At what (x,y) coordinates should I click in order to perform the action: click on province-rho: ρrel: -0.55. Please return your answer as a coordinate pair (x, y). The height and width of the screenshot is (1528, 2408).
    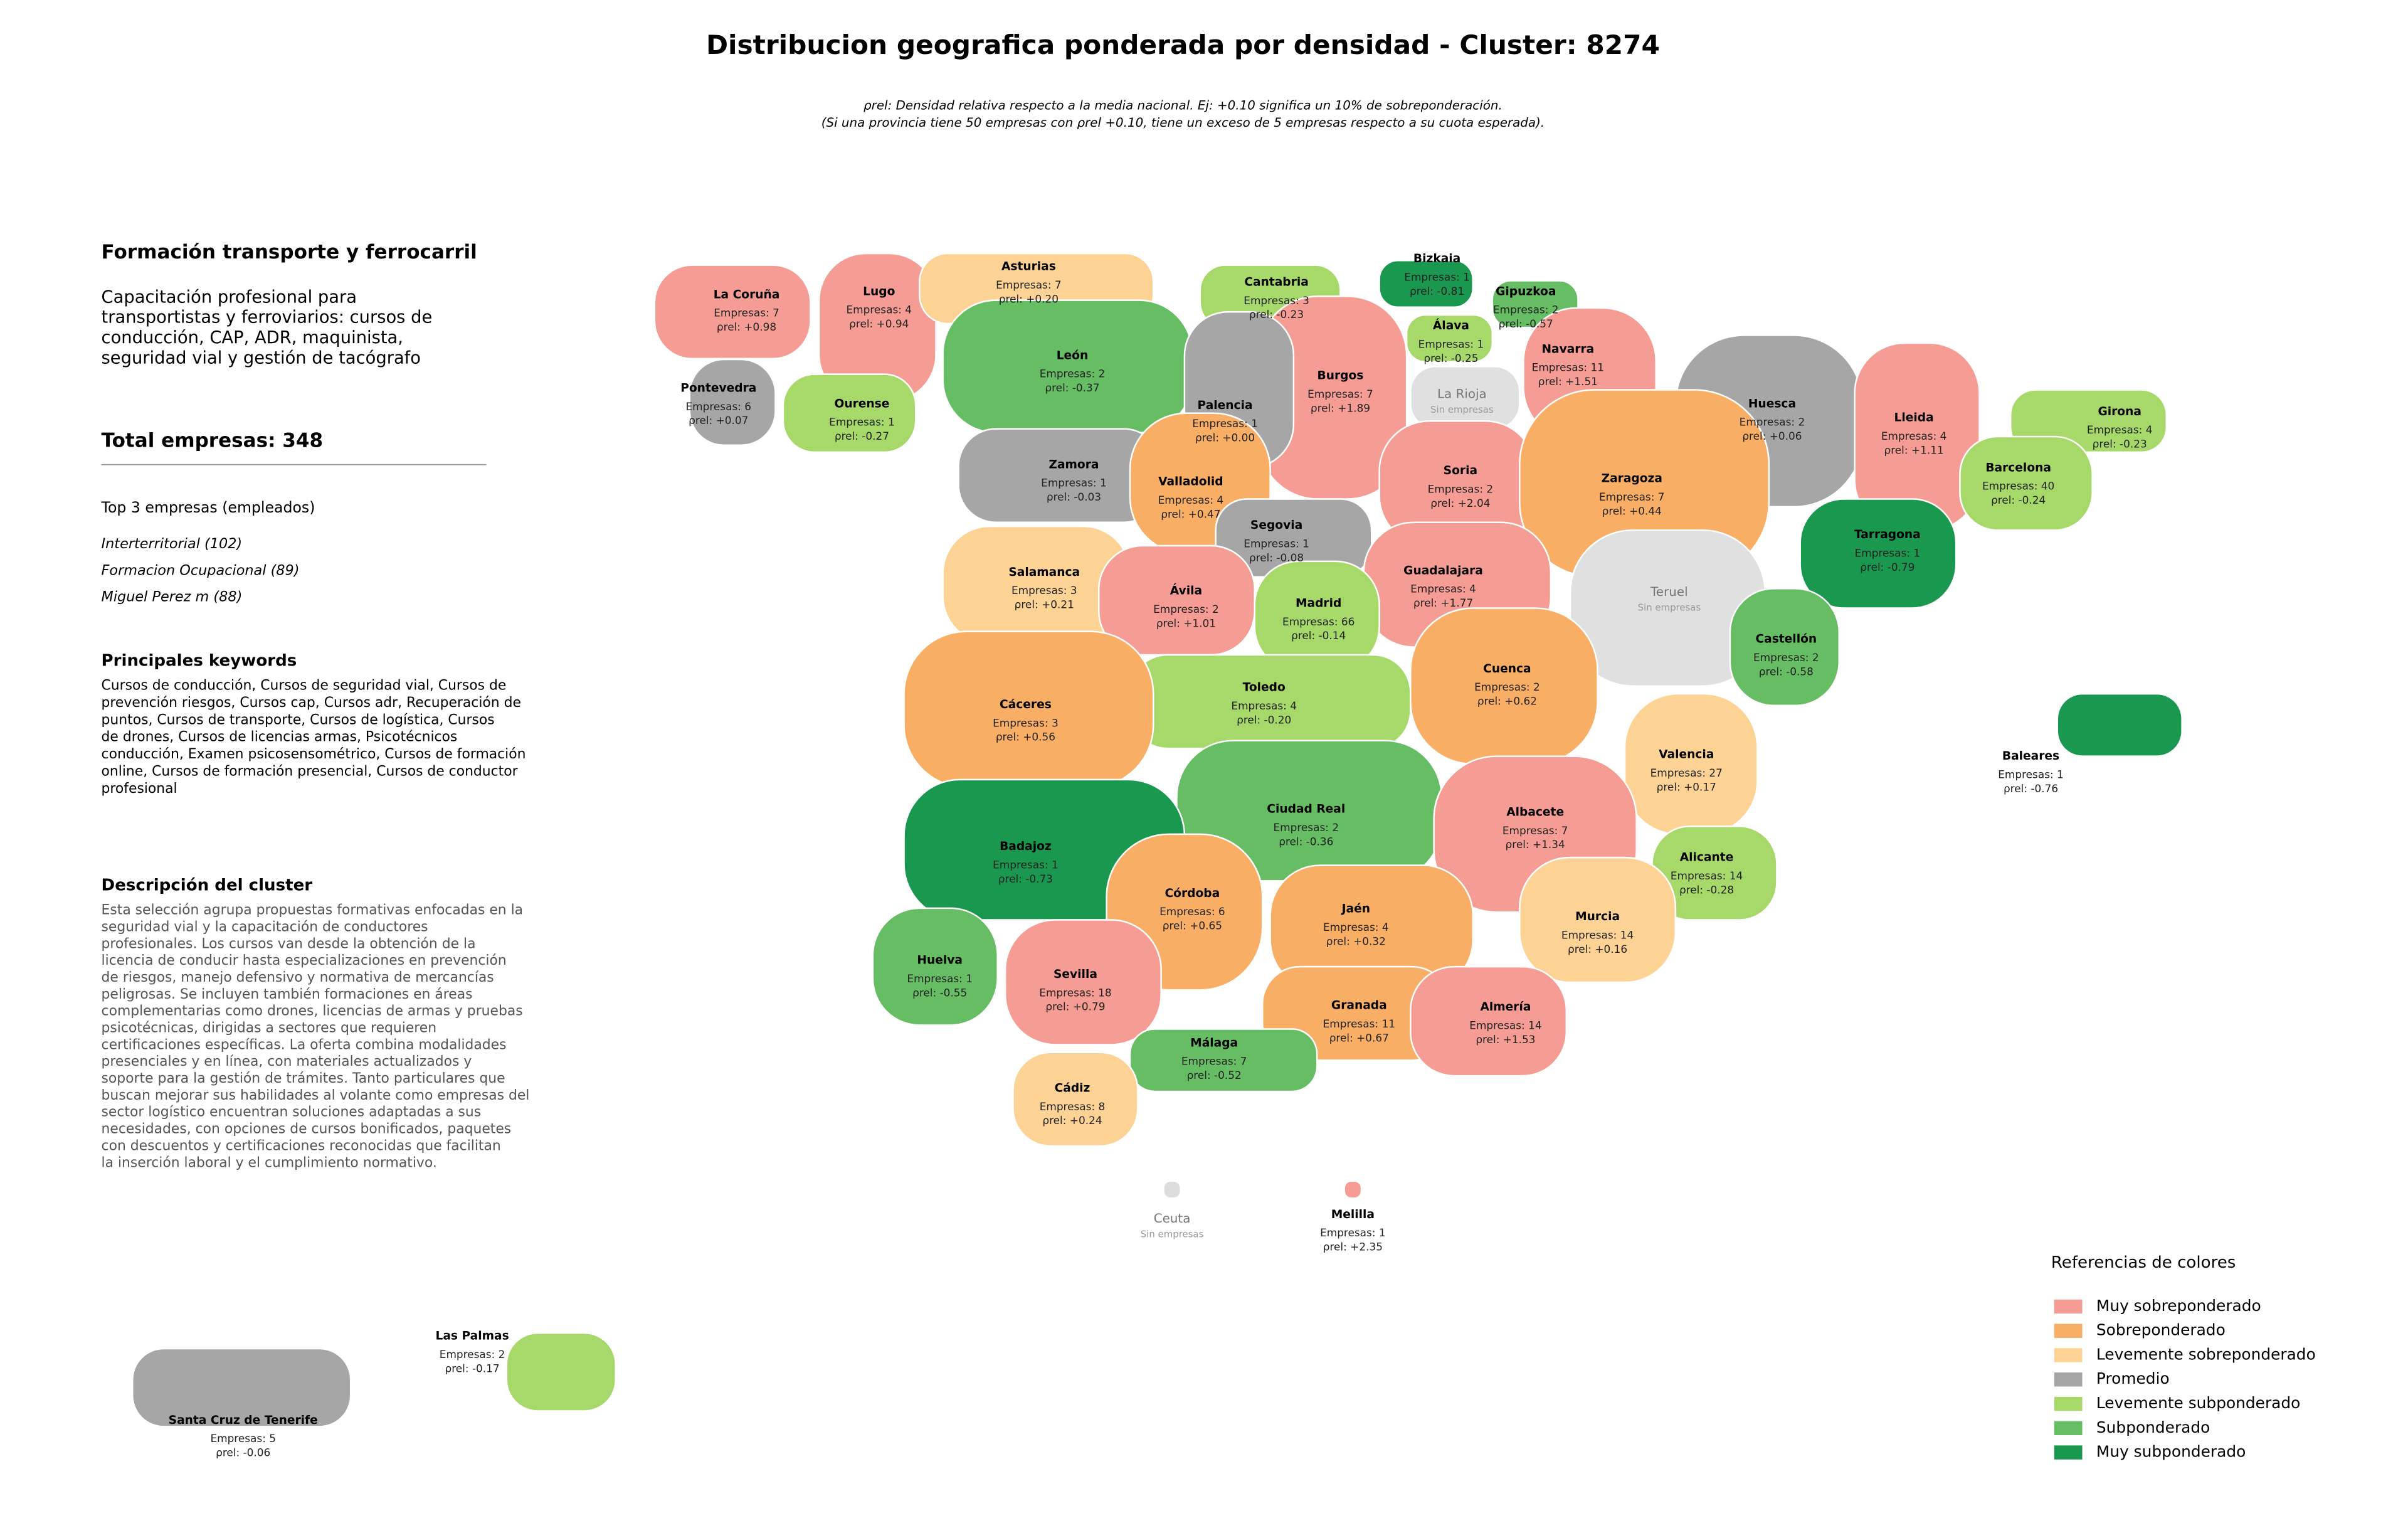
    Looking at the image, I should click on (939, 993).